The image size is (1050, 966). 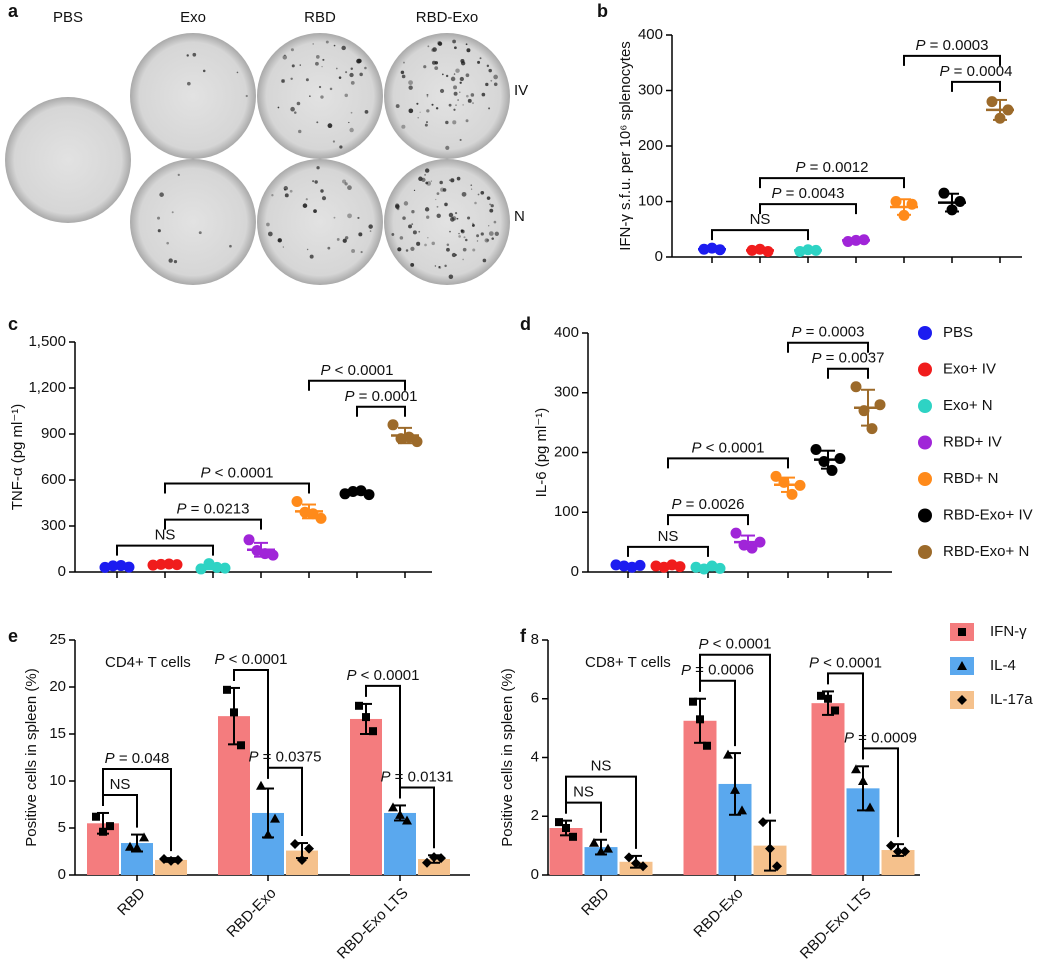 What do you see at coordinates (47, 341) in the screenshot?
I see `y-tick-label: 1,500` at bounding box center [47, 341].